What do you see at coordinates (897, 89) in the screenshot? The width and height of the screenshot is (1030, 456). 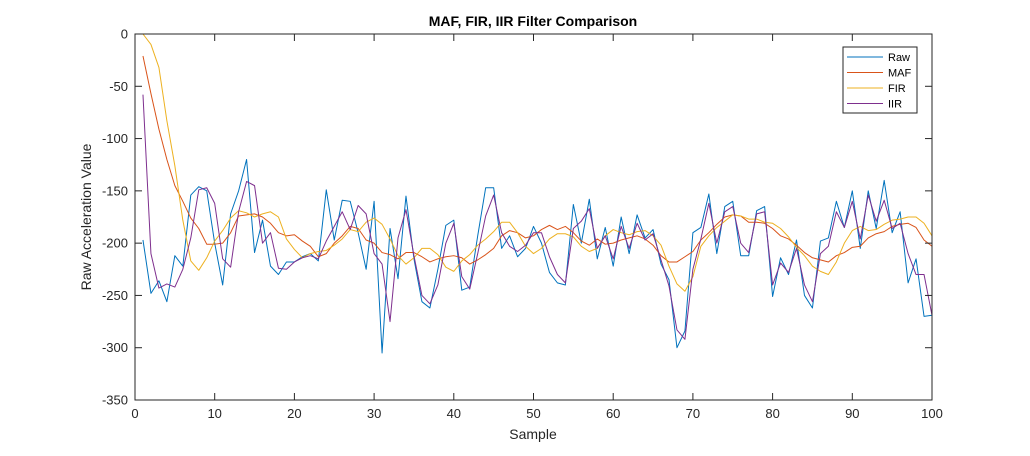 I see `legend-label-fir: FIR` at bounding box center [897, 89].